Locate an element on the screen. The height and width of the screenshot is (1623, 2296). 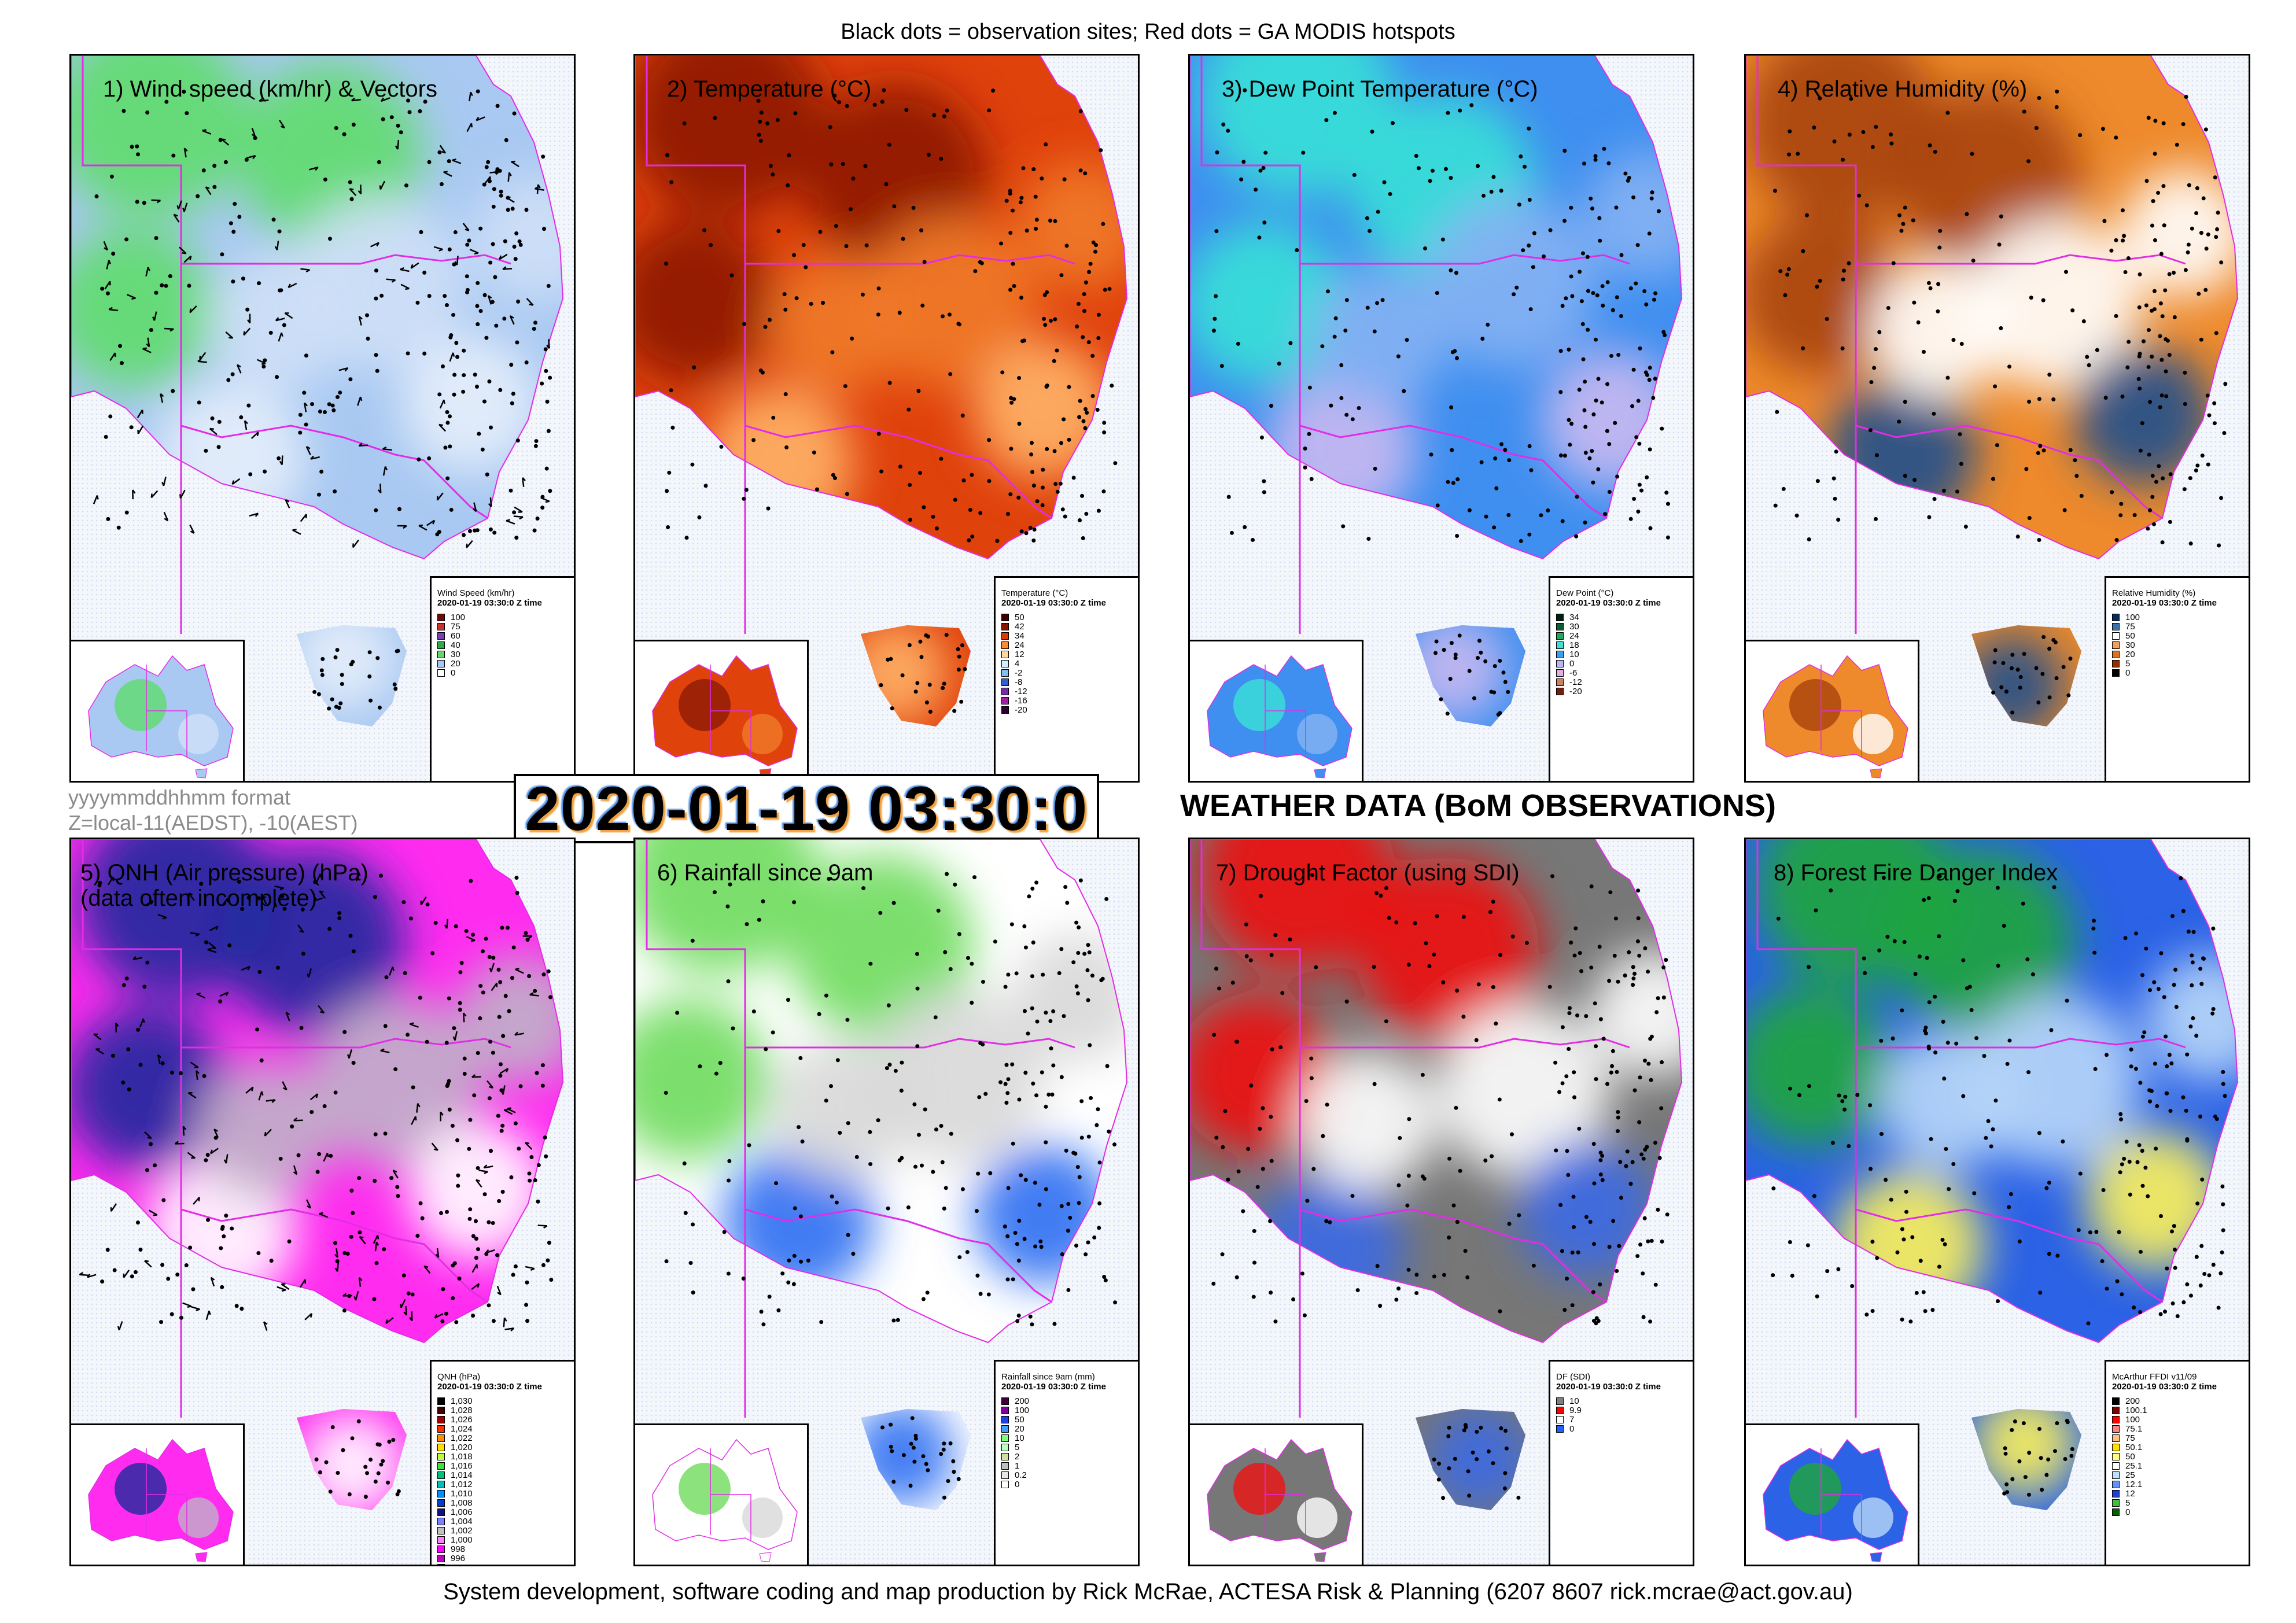
legend-item: 4 is located at coordinates (1067, 664).